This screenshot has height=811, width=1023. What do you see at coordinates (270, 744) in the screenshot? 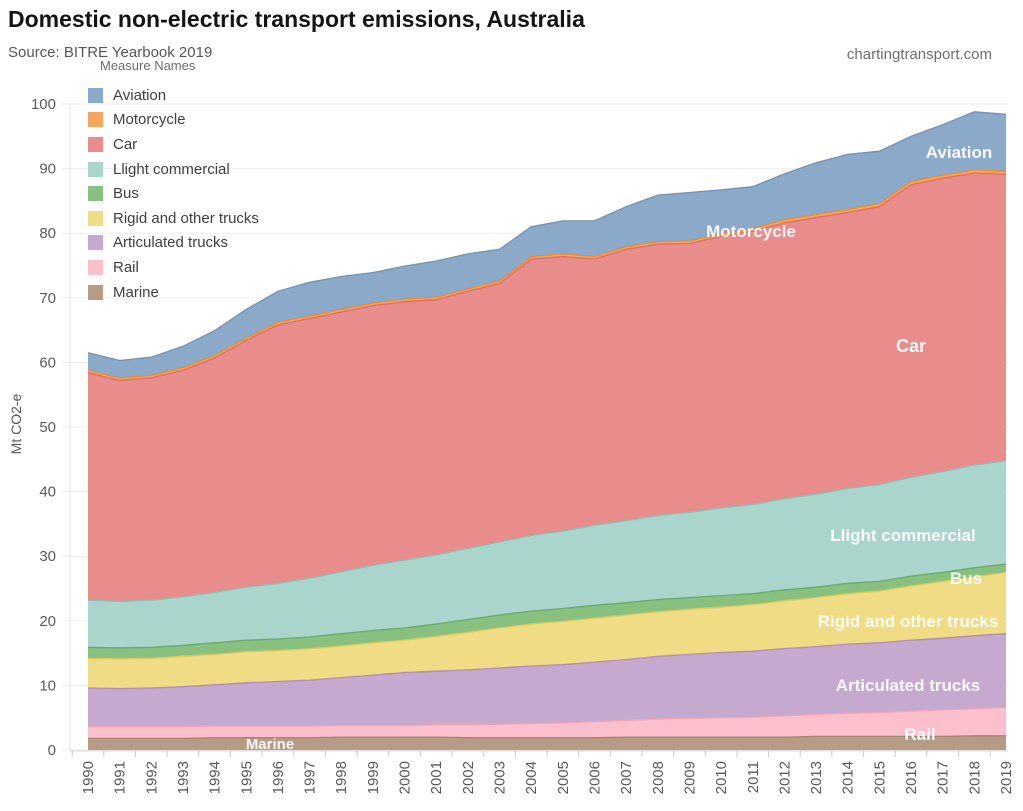
I see `area-label-marine: Marine` at bounding box center [270, 744].